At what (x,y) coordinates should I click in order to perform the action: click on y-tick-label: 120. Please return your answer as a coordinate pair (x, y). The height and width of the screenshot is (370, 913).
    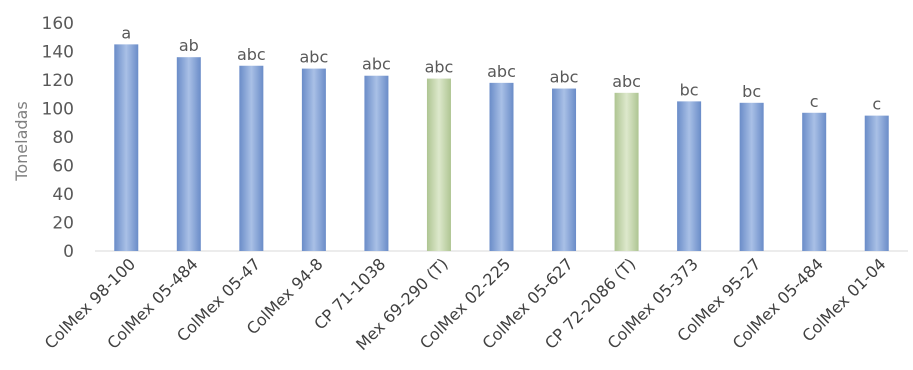
    Looking at the image, I should click on (58, 81).